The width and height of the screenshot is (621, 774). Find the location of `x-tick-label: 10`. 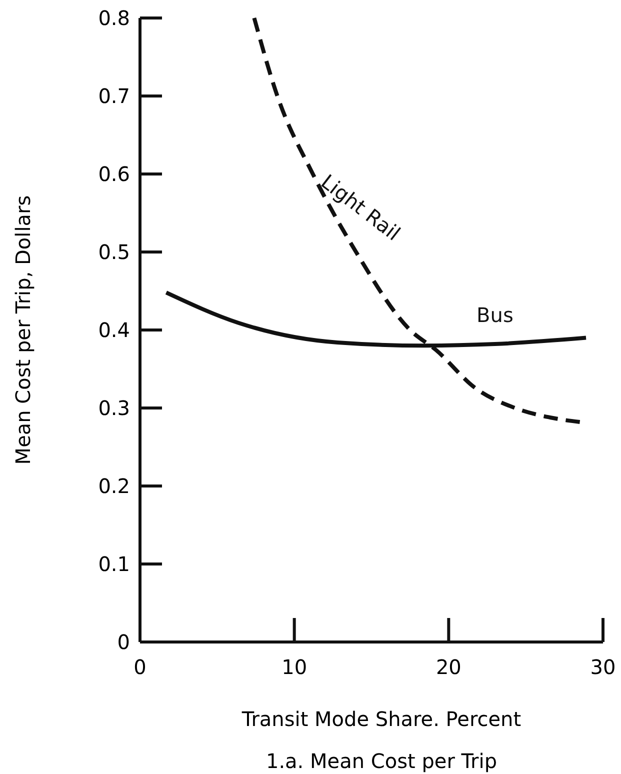

x-tick-label: 10 is located at coordinates (295, 667).